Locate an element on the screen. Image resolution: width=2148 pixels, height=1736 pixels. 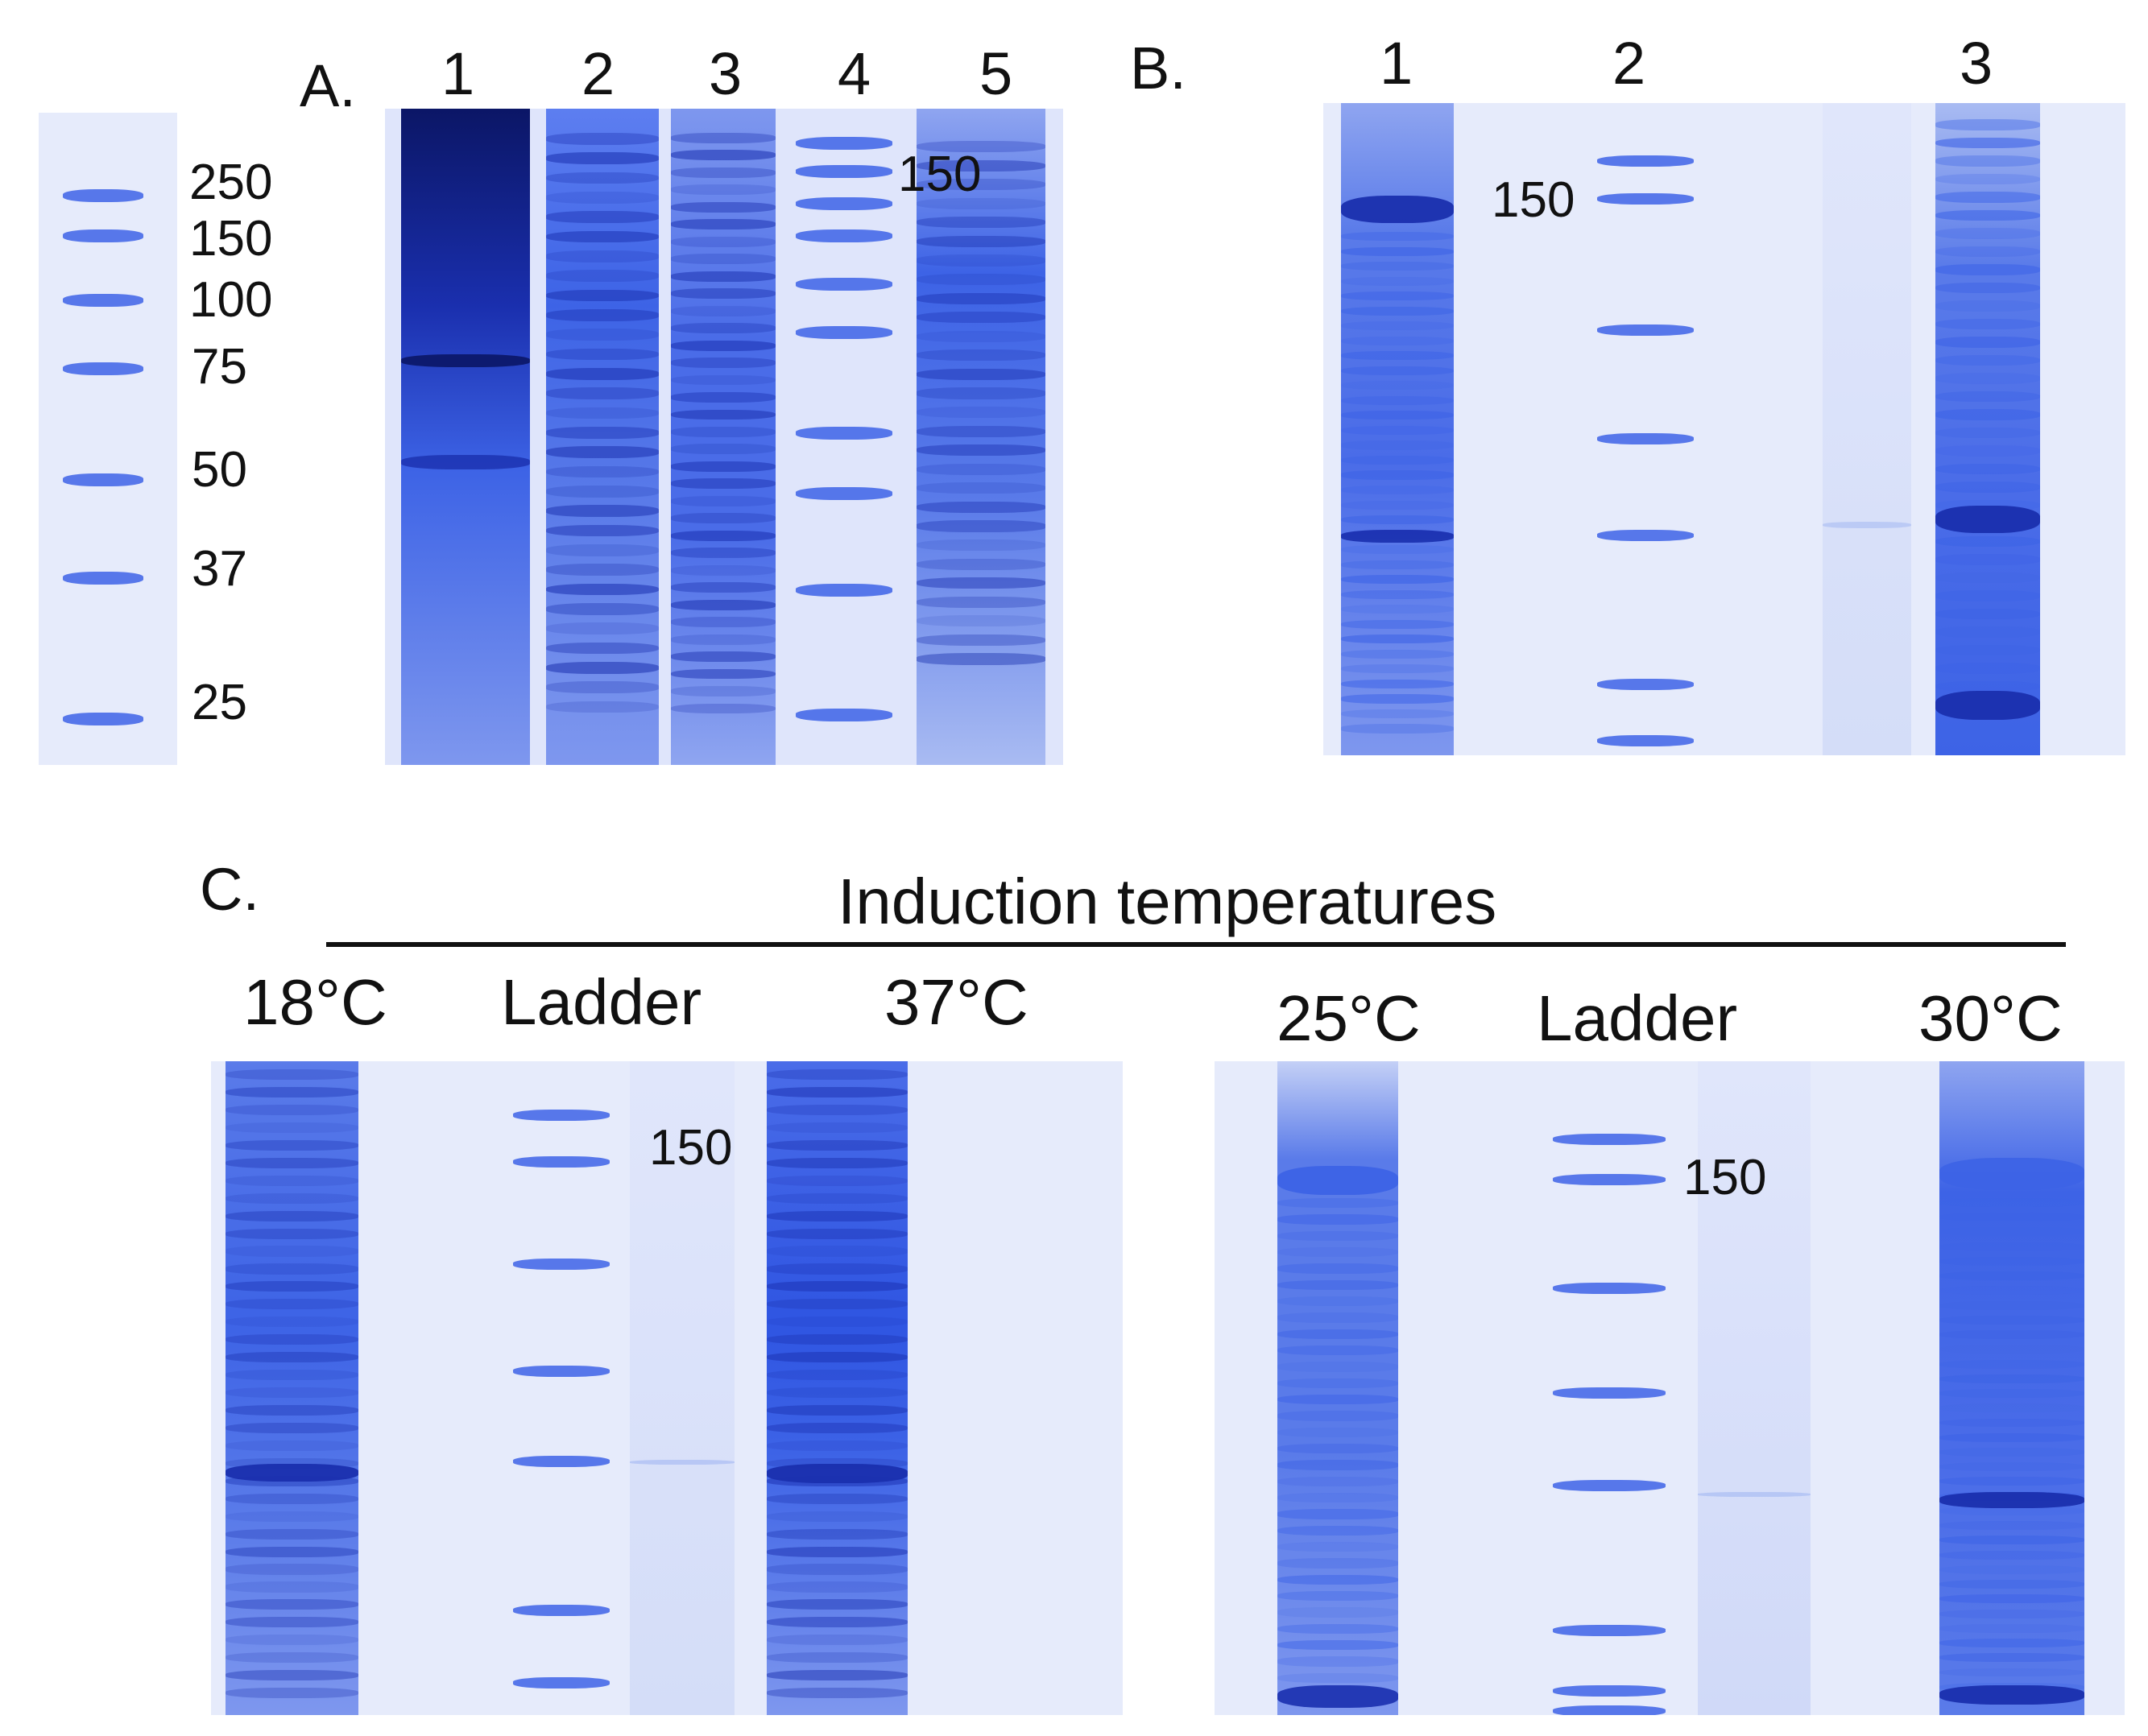
marker-label-25: 25 is located at coordinates (219, 703).